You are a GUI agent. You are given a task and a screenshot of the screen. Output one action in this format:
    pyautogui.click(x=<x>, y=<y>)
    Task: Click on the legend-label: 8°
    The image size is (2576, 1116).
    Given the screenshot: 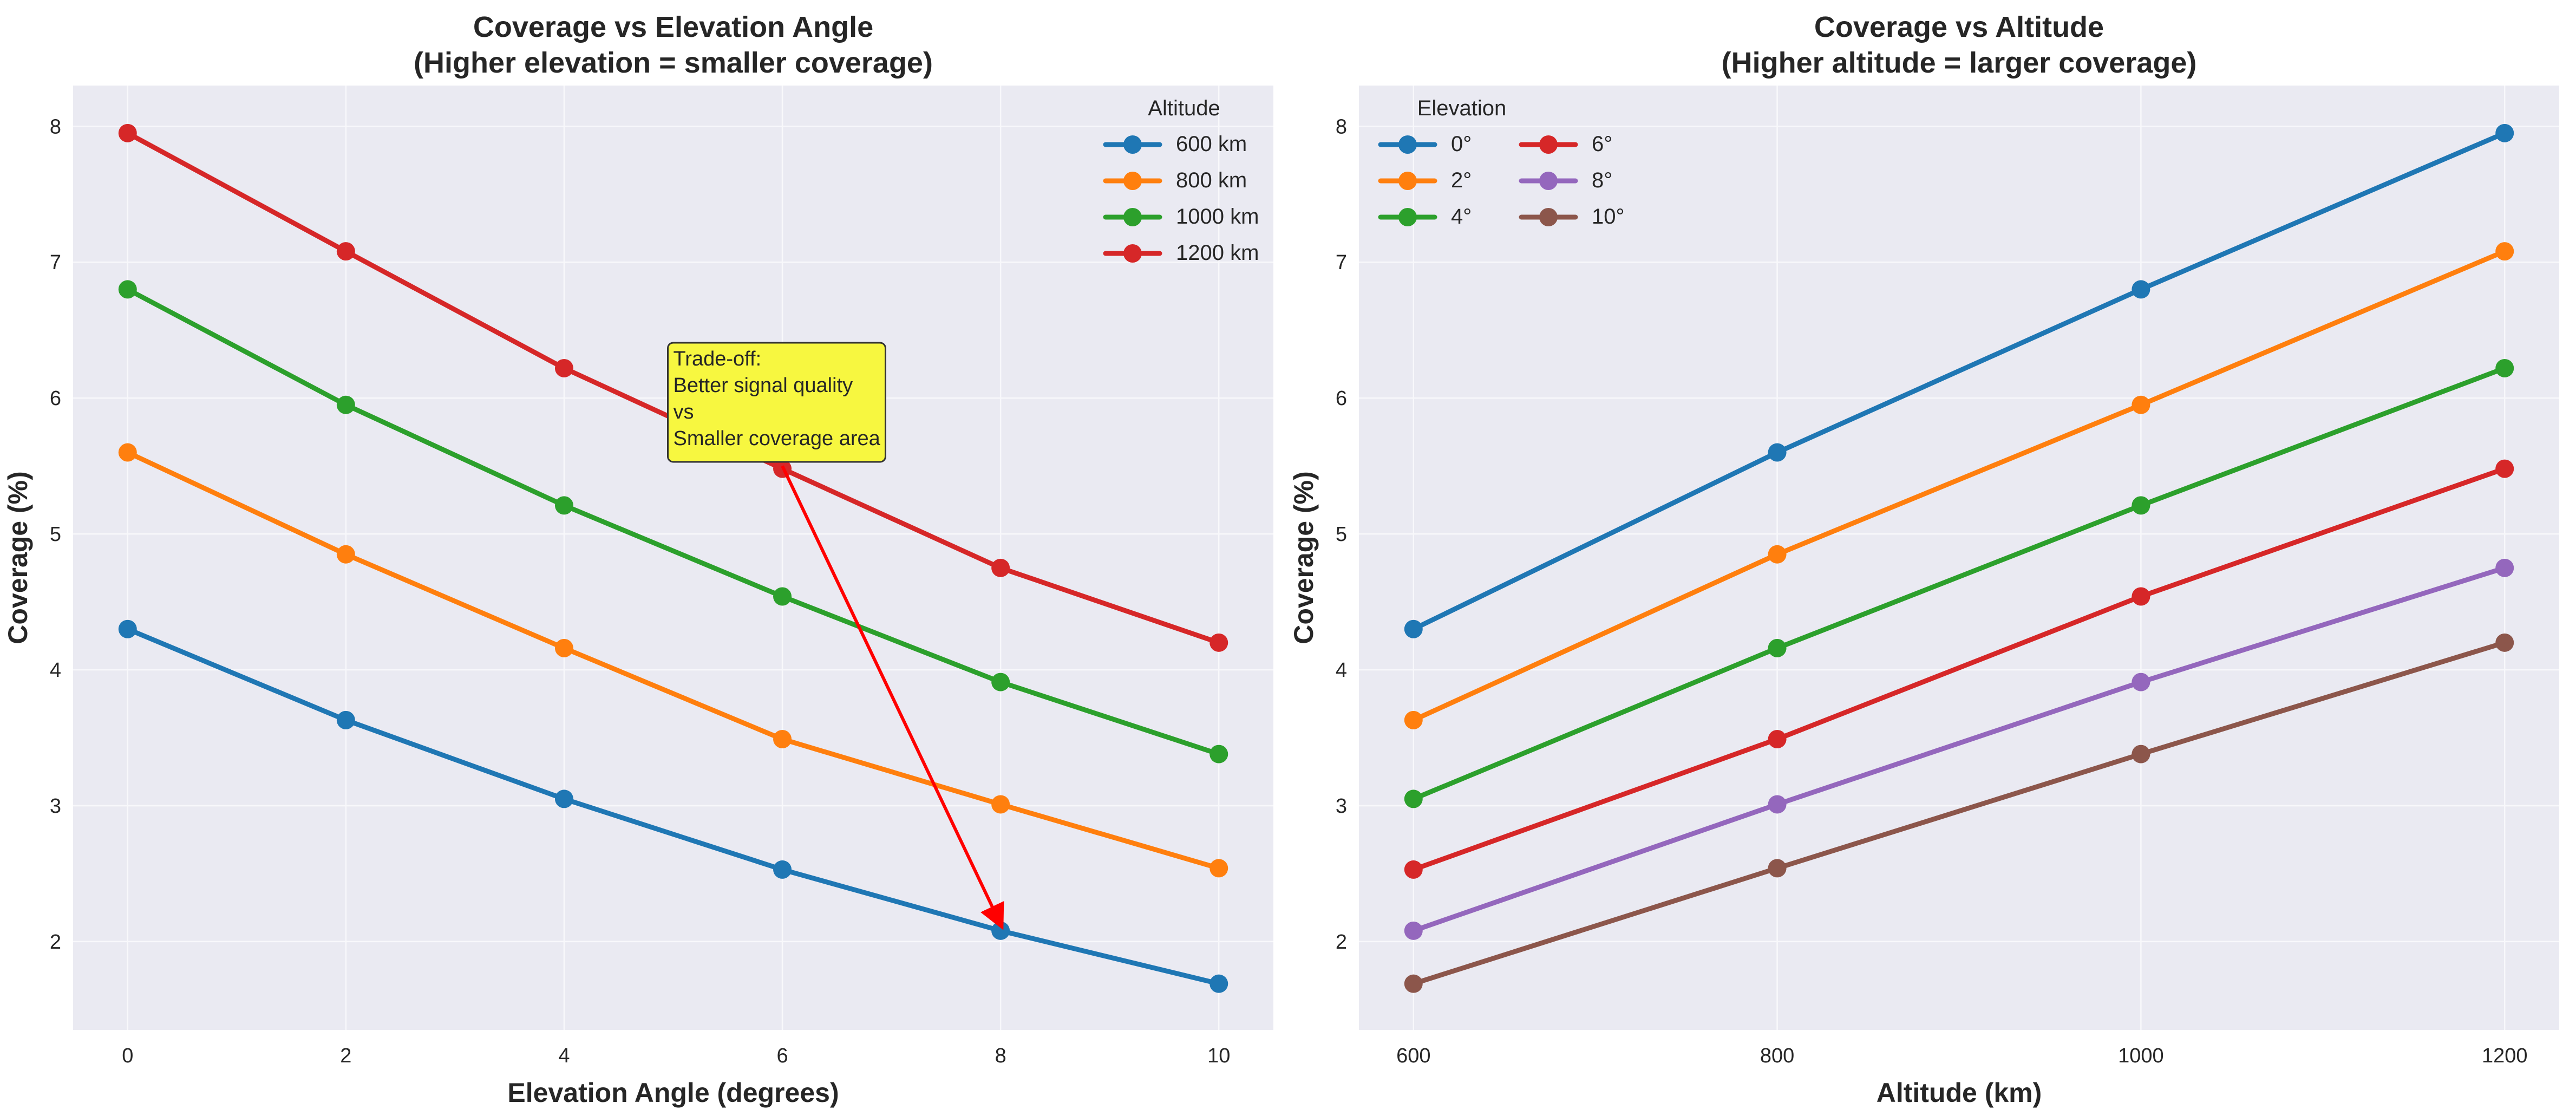 What is the action you would take?
    pyautogui.click(x=1602, y=180)
    